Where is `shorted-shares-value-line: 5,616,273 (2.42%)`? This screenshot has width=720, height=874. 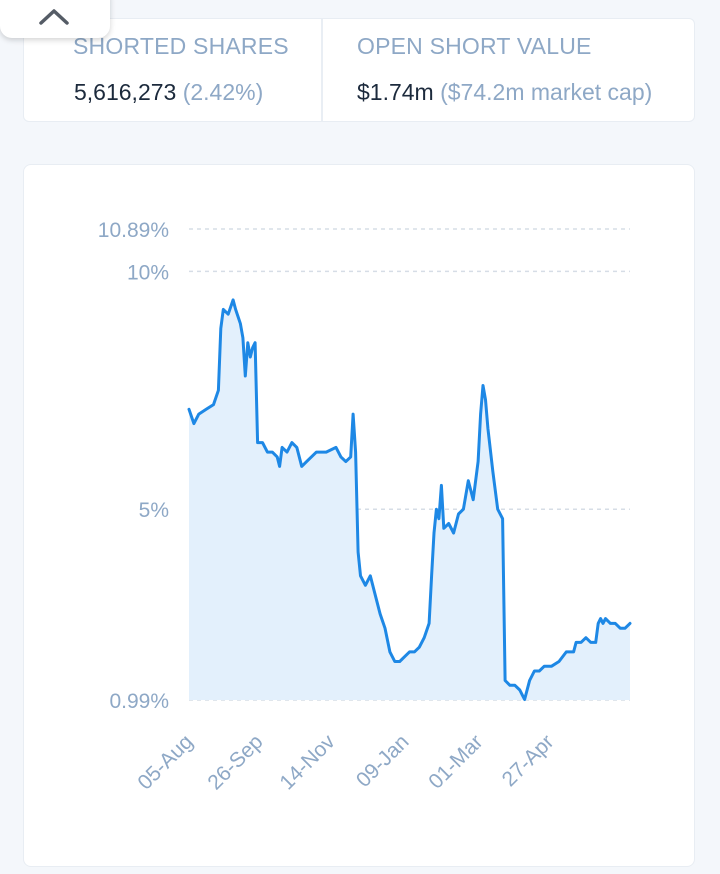 shorted-shares-value-line: 5,616,273 (2.42%) is located at coordinates (168, 92).